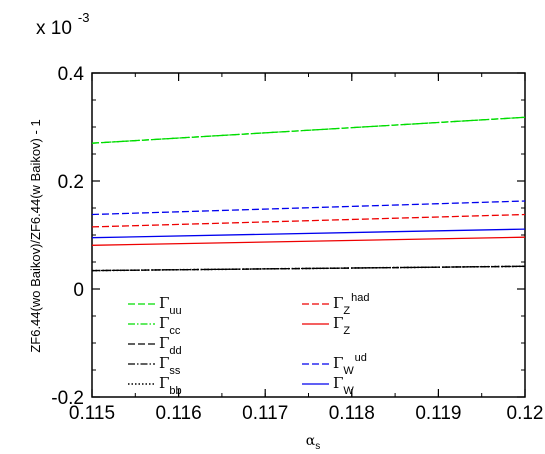 This screenshot has width=545, height=454. Describe the element at coordinates (84, 17) in the screenshot. I see `multiplier-exponent: -3` at that location.